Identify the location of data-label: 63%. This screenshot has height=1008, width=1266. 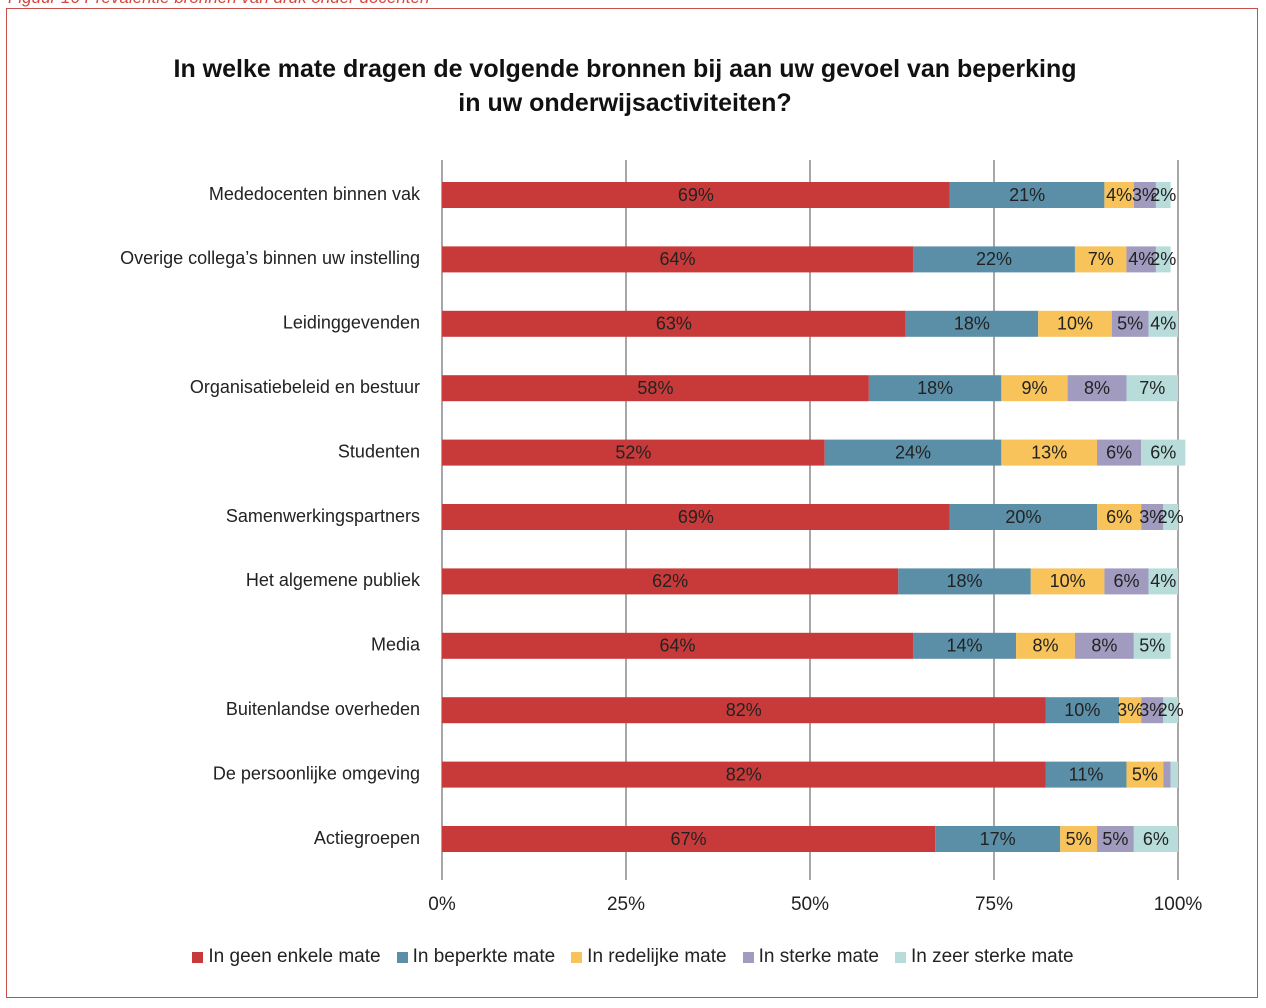
(674, 324).